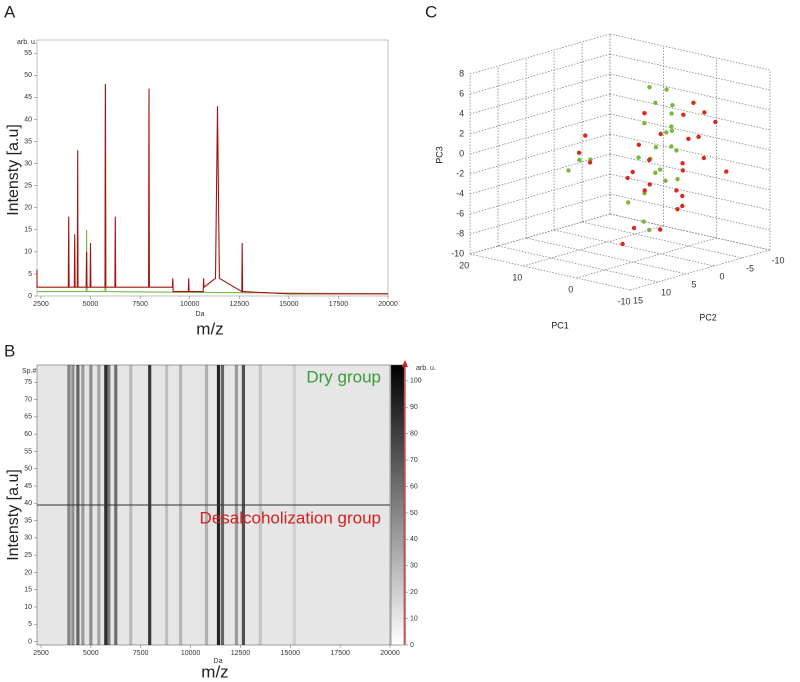 The image size is (800, 682). What do you see at coordinates (343, 376) in the screenshot?
I see `group-annotation: Dry group` at bounding box center [343, 376].